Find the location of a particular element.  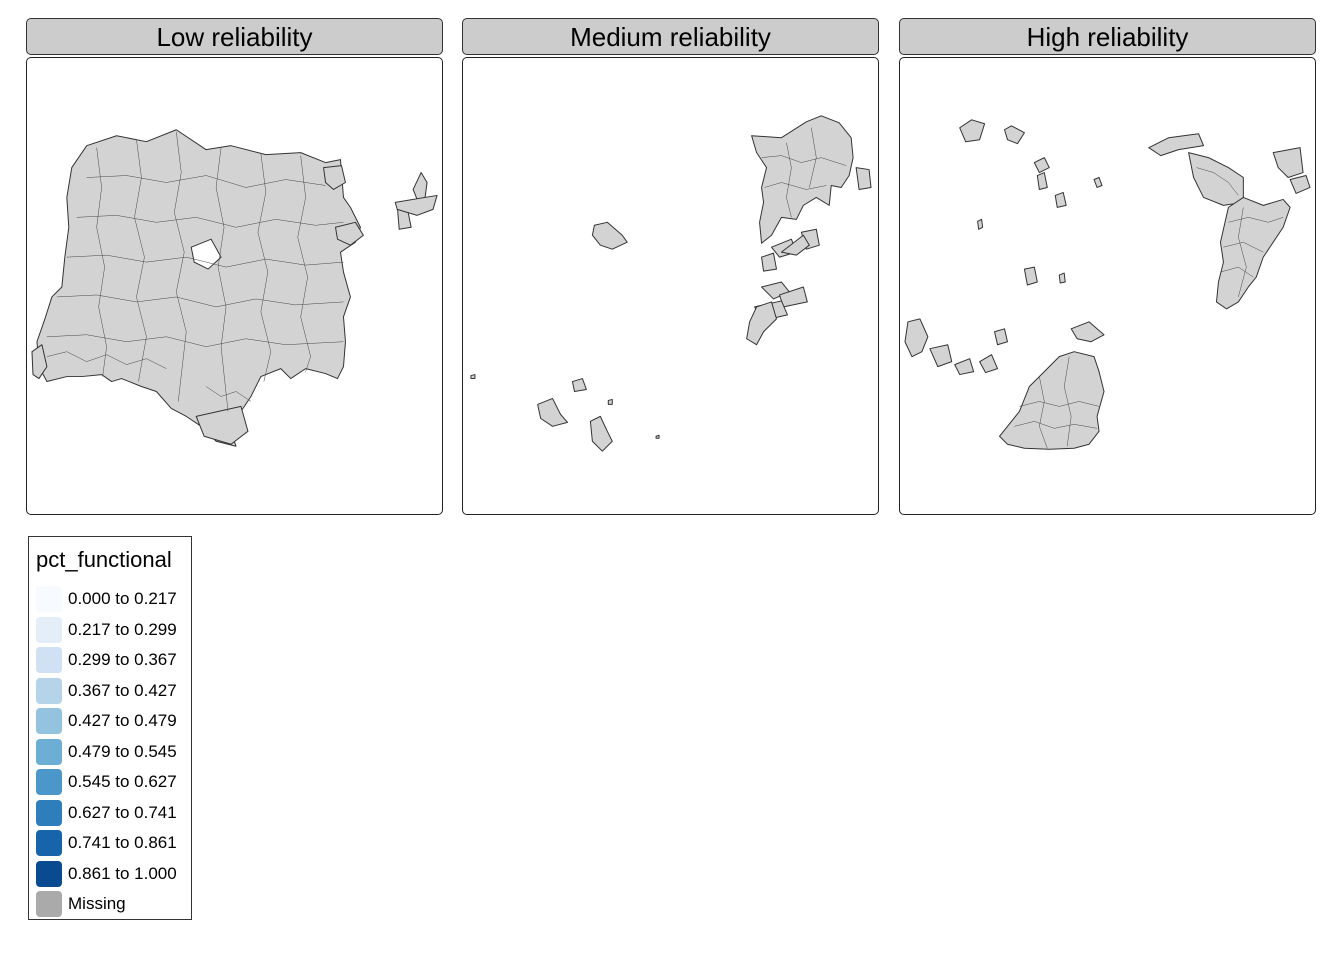

legend-item: 0.217 to 0.299 is located at coordinates (106, 630).